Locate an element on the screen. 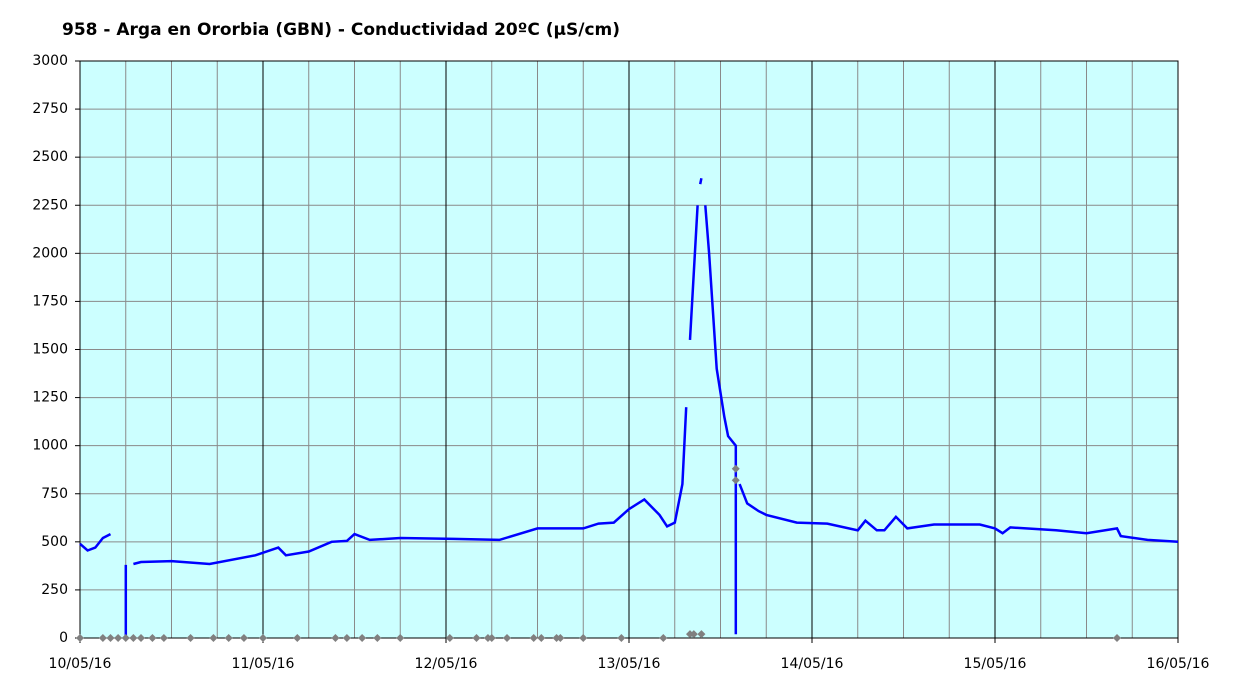  y-tick-label: 500 is located at coordinates (54, 542).